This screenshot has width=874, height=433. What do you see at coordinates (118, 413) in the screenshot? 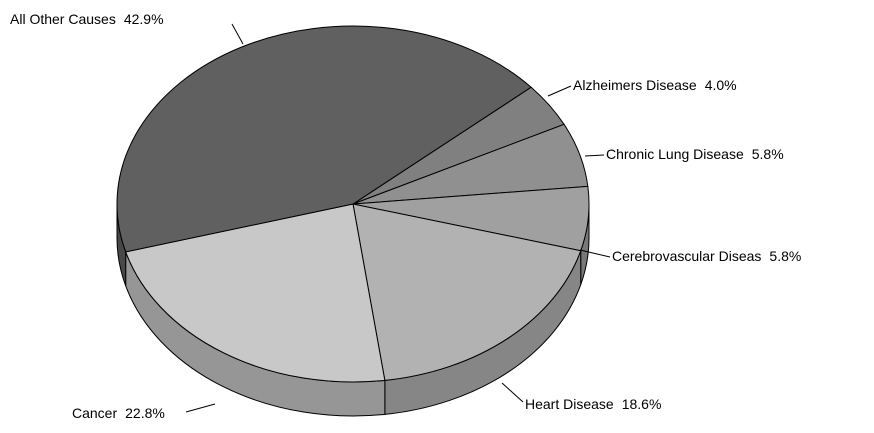
I see `slice-label: Cancer 22.8%` at bounding box center [118, 413].